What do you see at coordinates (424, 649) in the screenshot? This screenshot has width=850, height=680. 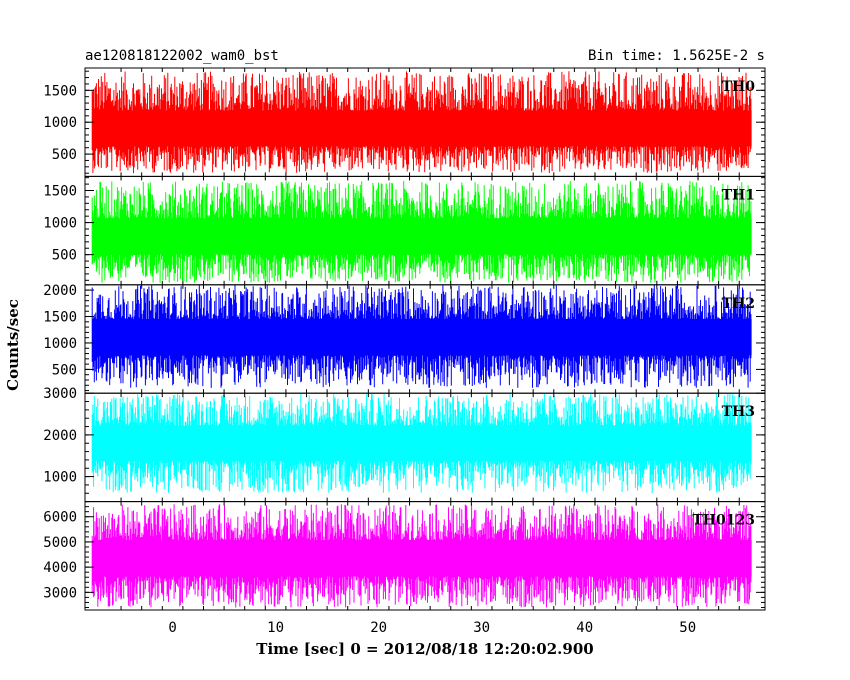 I see `x-axis-label: Time [sec] 0 = 2012/08/18 12:20:02.900` at bounding box center [424, 649].